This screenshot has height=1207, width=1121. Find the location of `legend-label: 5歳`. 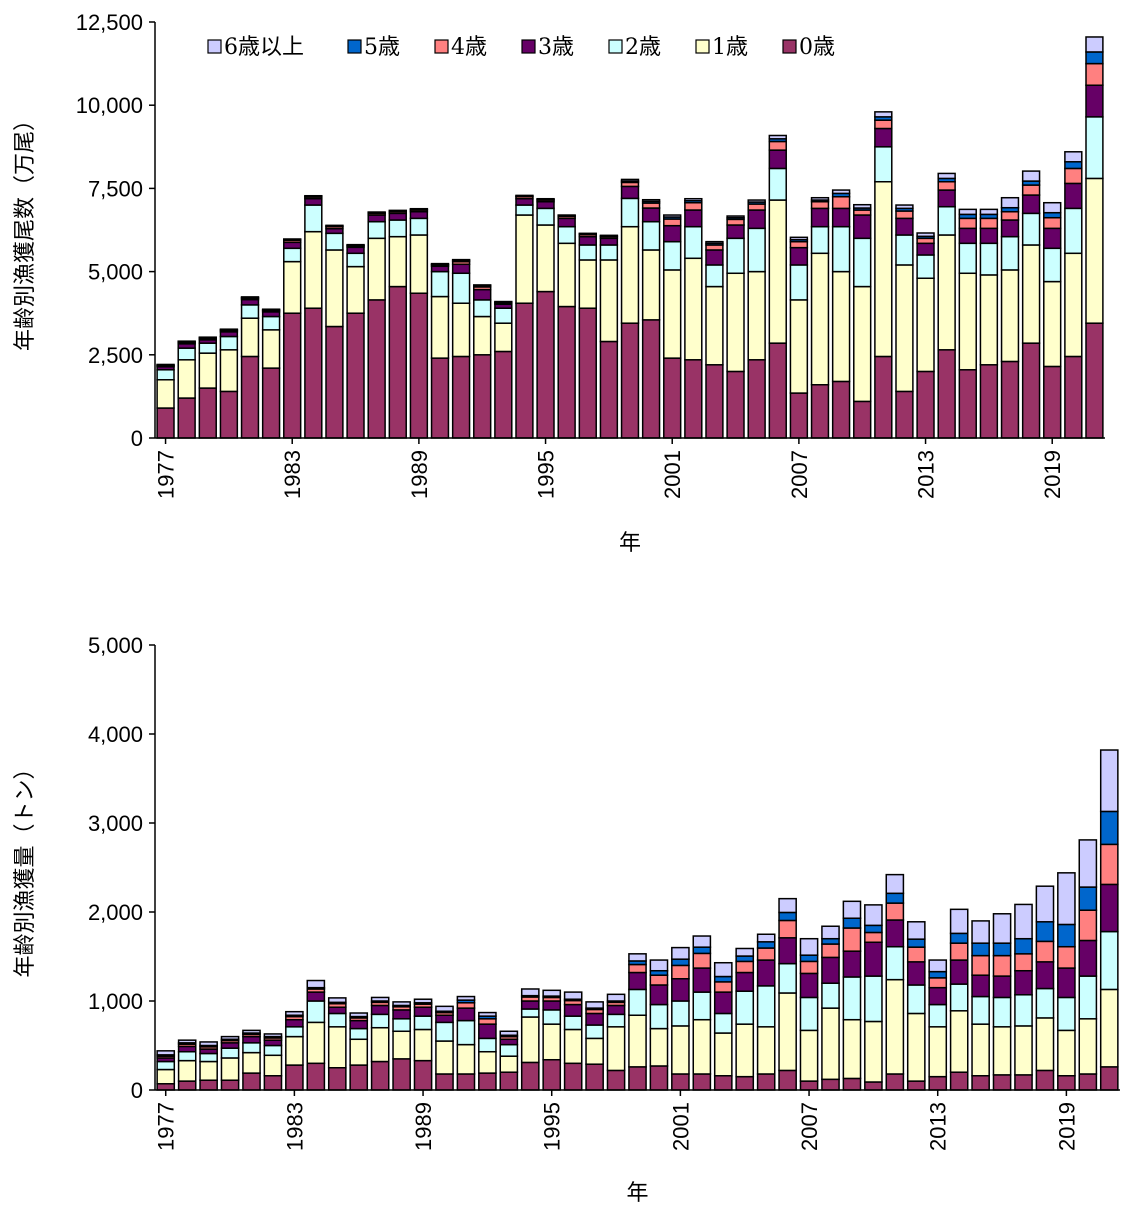

legend-label: 5歳 is located at coordinates (382, 47).